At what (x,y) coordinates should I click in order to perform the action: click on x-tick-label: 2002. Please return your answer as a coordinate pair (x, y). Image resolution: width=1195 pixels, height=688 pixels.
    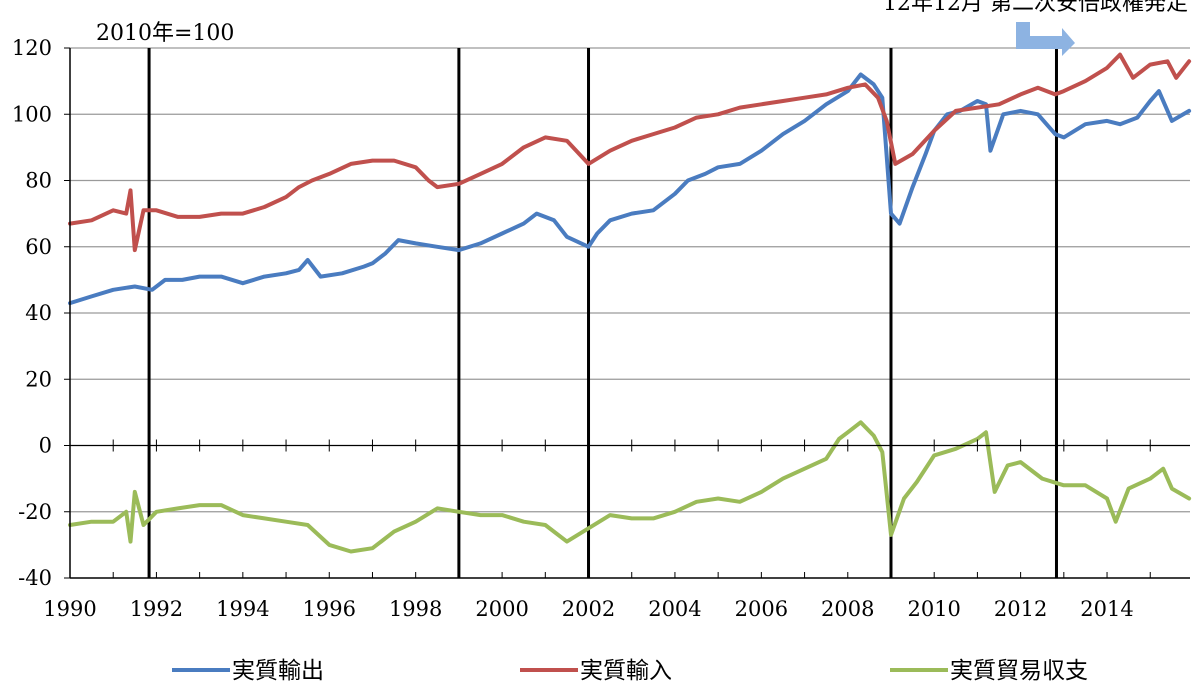
    Looking at the image, I should click on (588, 609).